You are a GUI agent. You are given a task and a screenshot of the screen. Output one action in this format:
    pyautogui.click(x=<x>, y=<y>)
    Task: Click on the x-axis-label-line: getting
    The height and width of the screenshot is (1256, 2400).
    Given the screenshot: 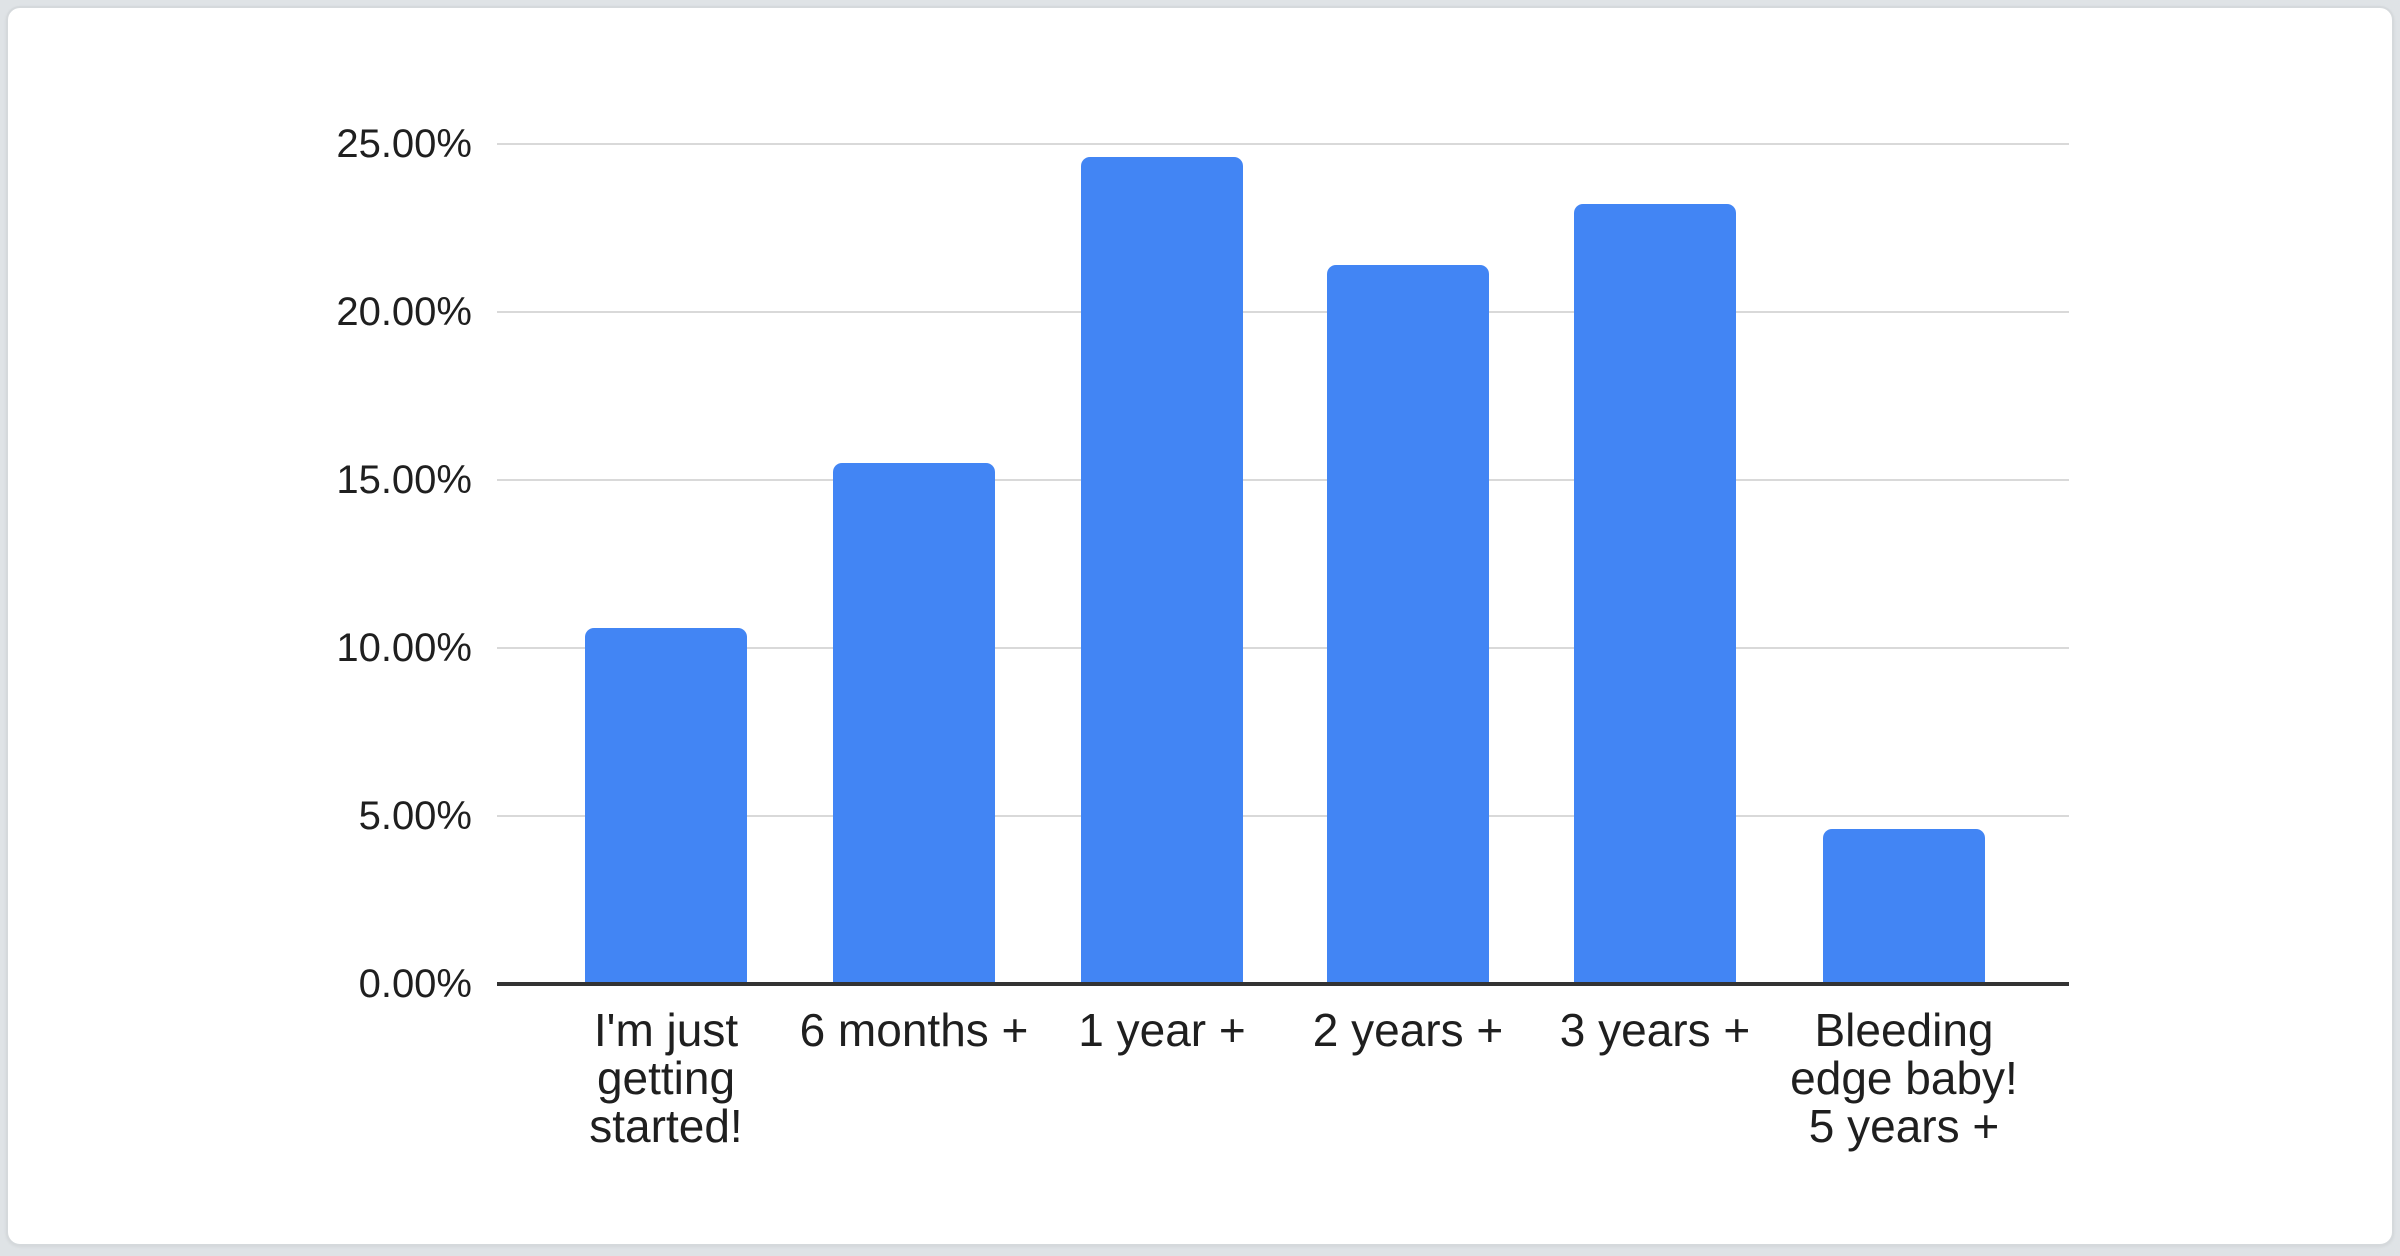 What is the action you would take?
    pyautogui.click(x=666, y=1078)
    